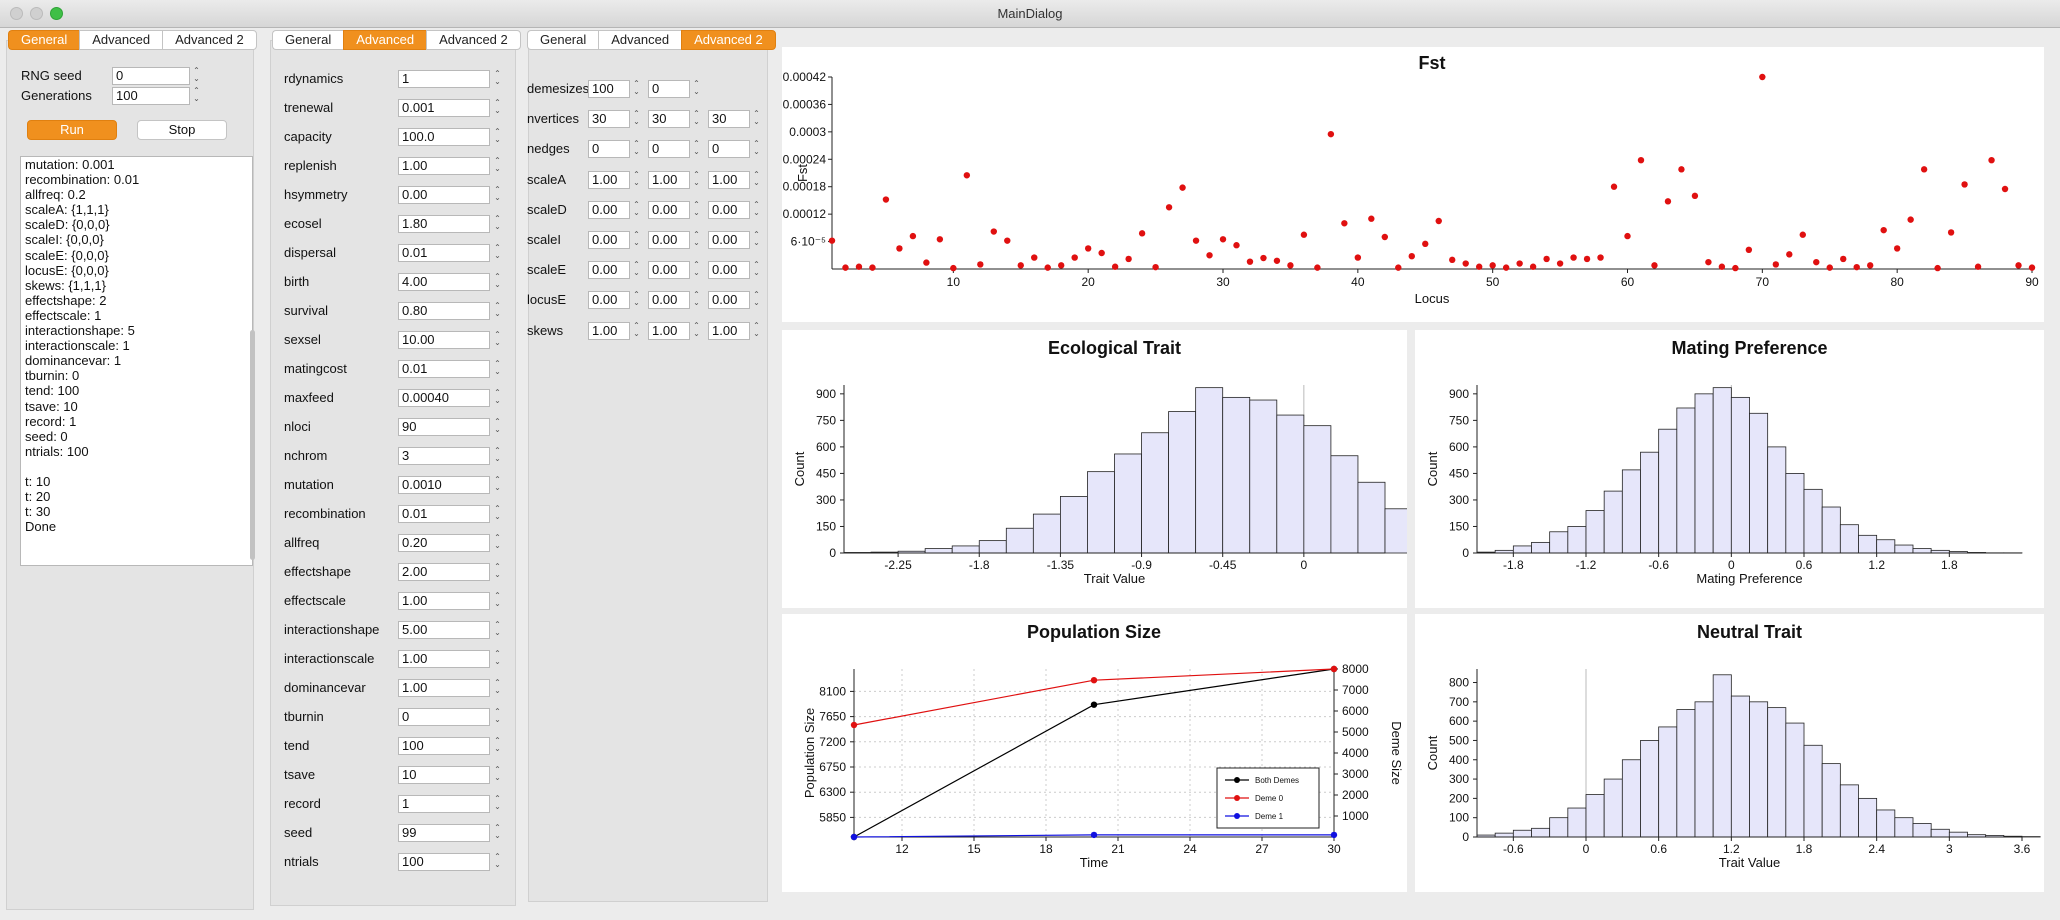 The height and width of the screenshot is (920, 2060). I want to click on param-input-tsave: 10, so click(444, 775).